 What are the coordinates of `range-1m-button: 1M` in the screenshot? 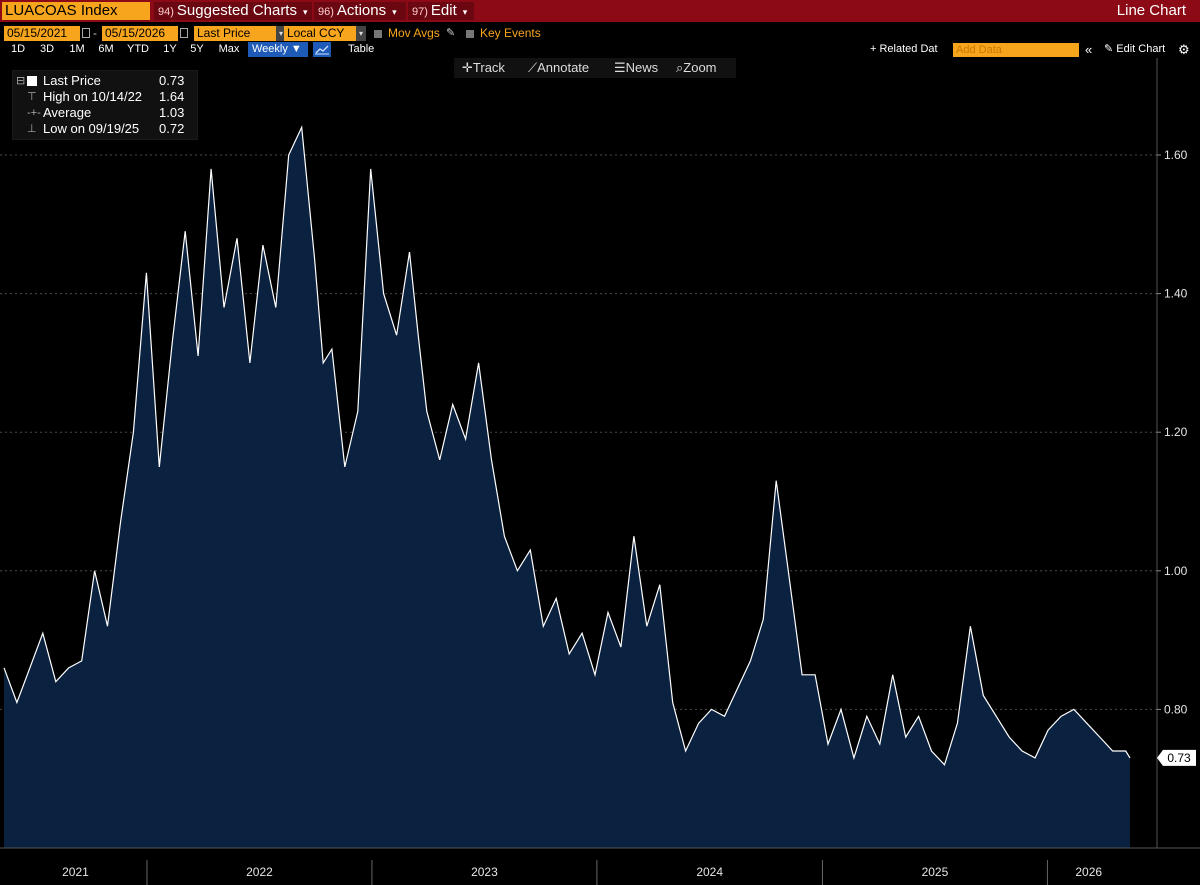 It's located at (77, 49).